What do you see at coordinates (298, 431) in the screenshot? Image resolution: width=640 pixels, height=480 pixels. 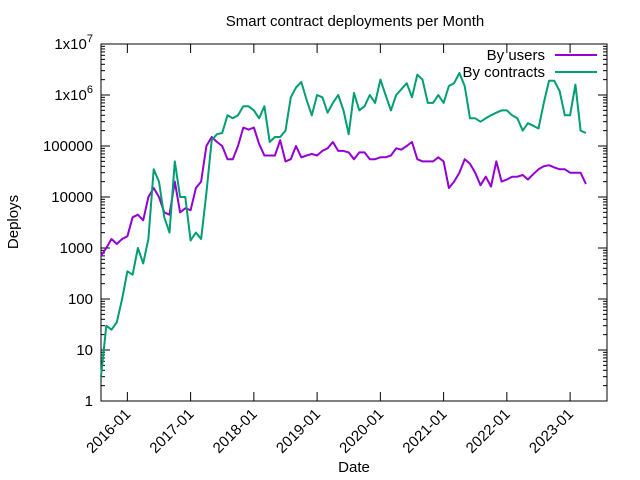 I see `x-tick-label: 2019-01` at bounding box center [298, 431].